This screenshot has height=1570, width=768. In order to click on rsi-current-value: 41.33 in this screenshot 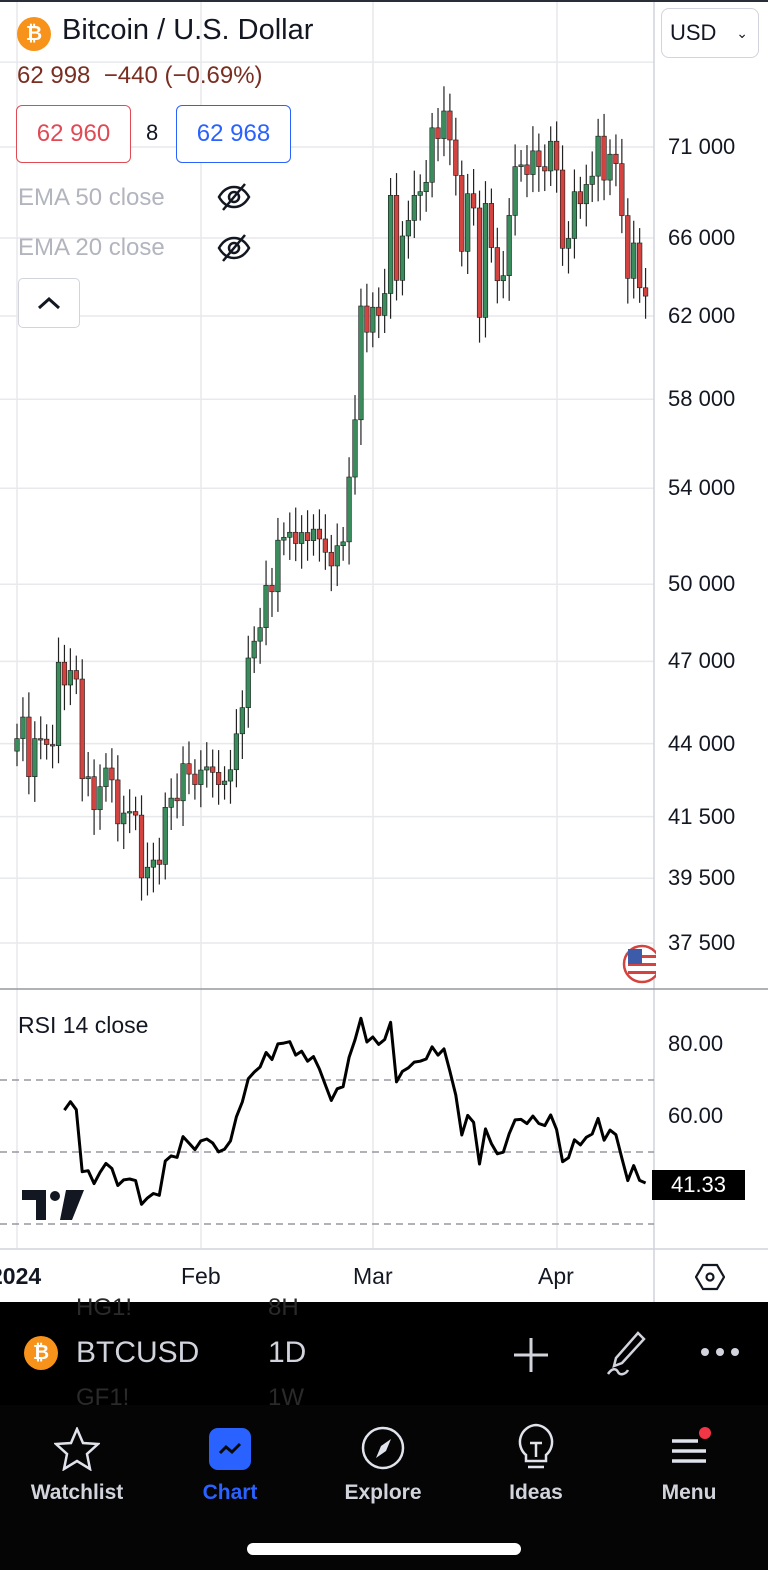, I will do `click(698, 1185)`.